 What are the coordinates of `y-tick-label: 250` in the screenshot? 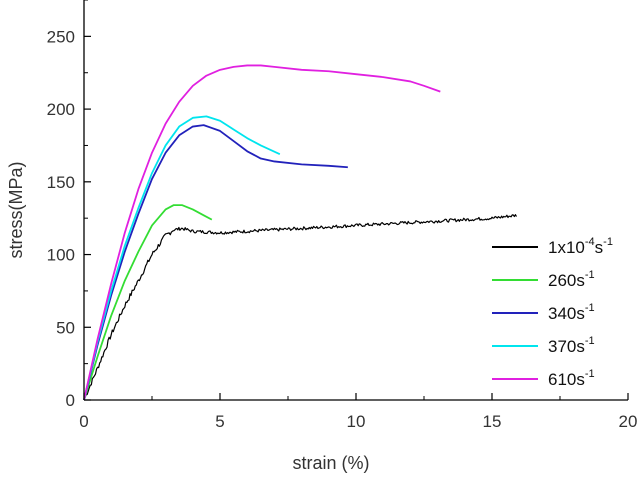 It's located at (61, 36).